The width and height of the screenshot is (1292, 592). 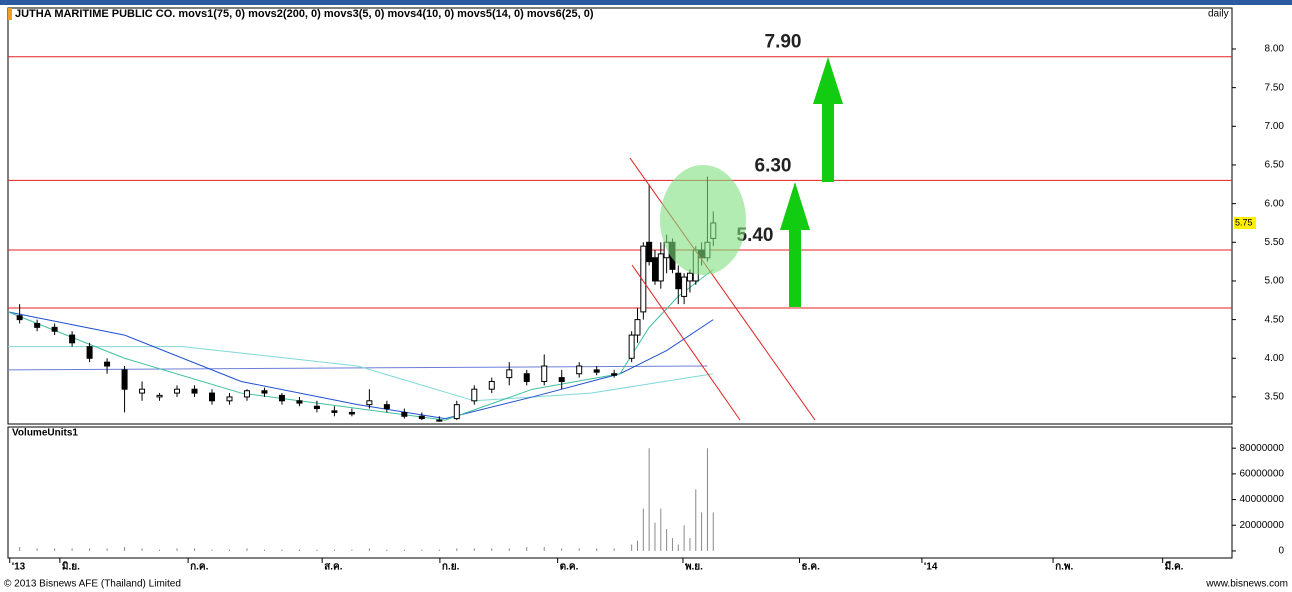 What do you see at coordinates (333, 567) in the screenshot?
I see `x-tick-label: ส.ค.` at bounding box center [333, 567].